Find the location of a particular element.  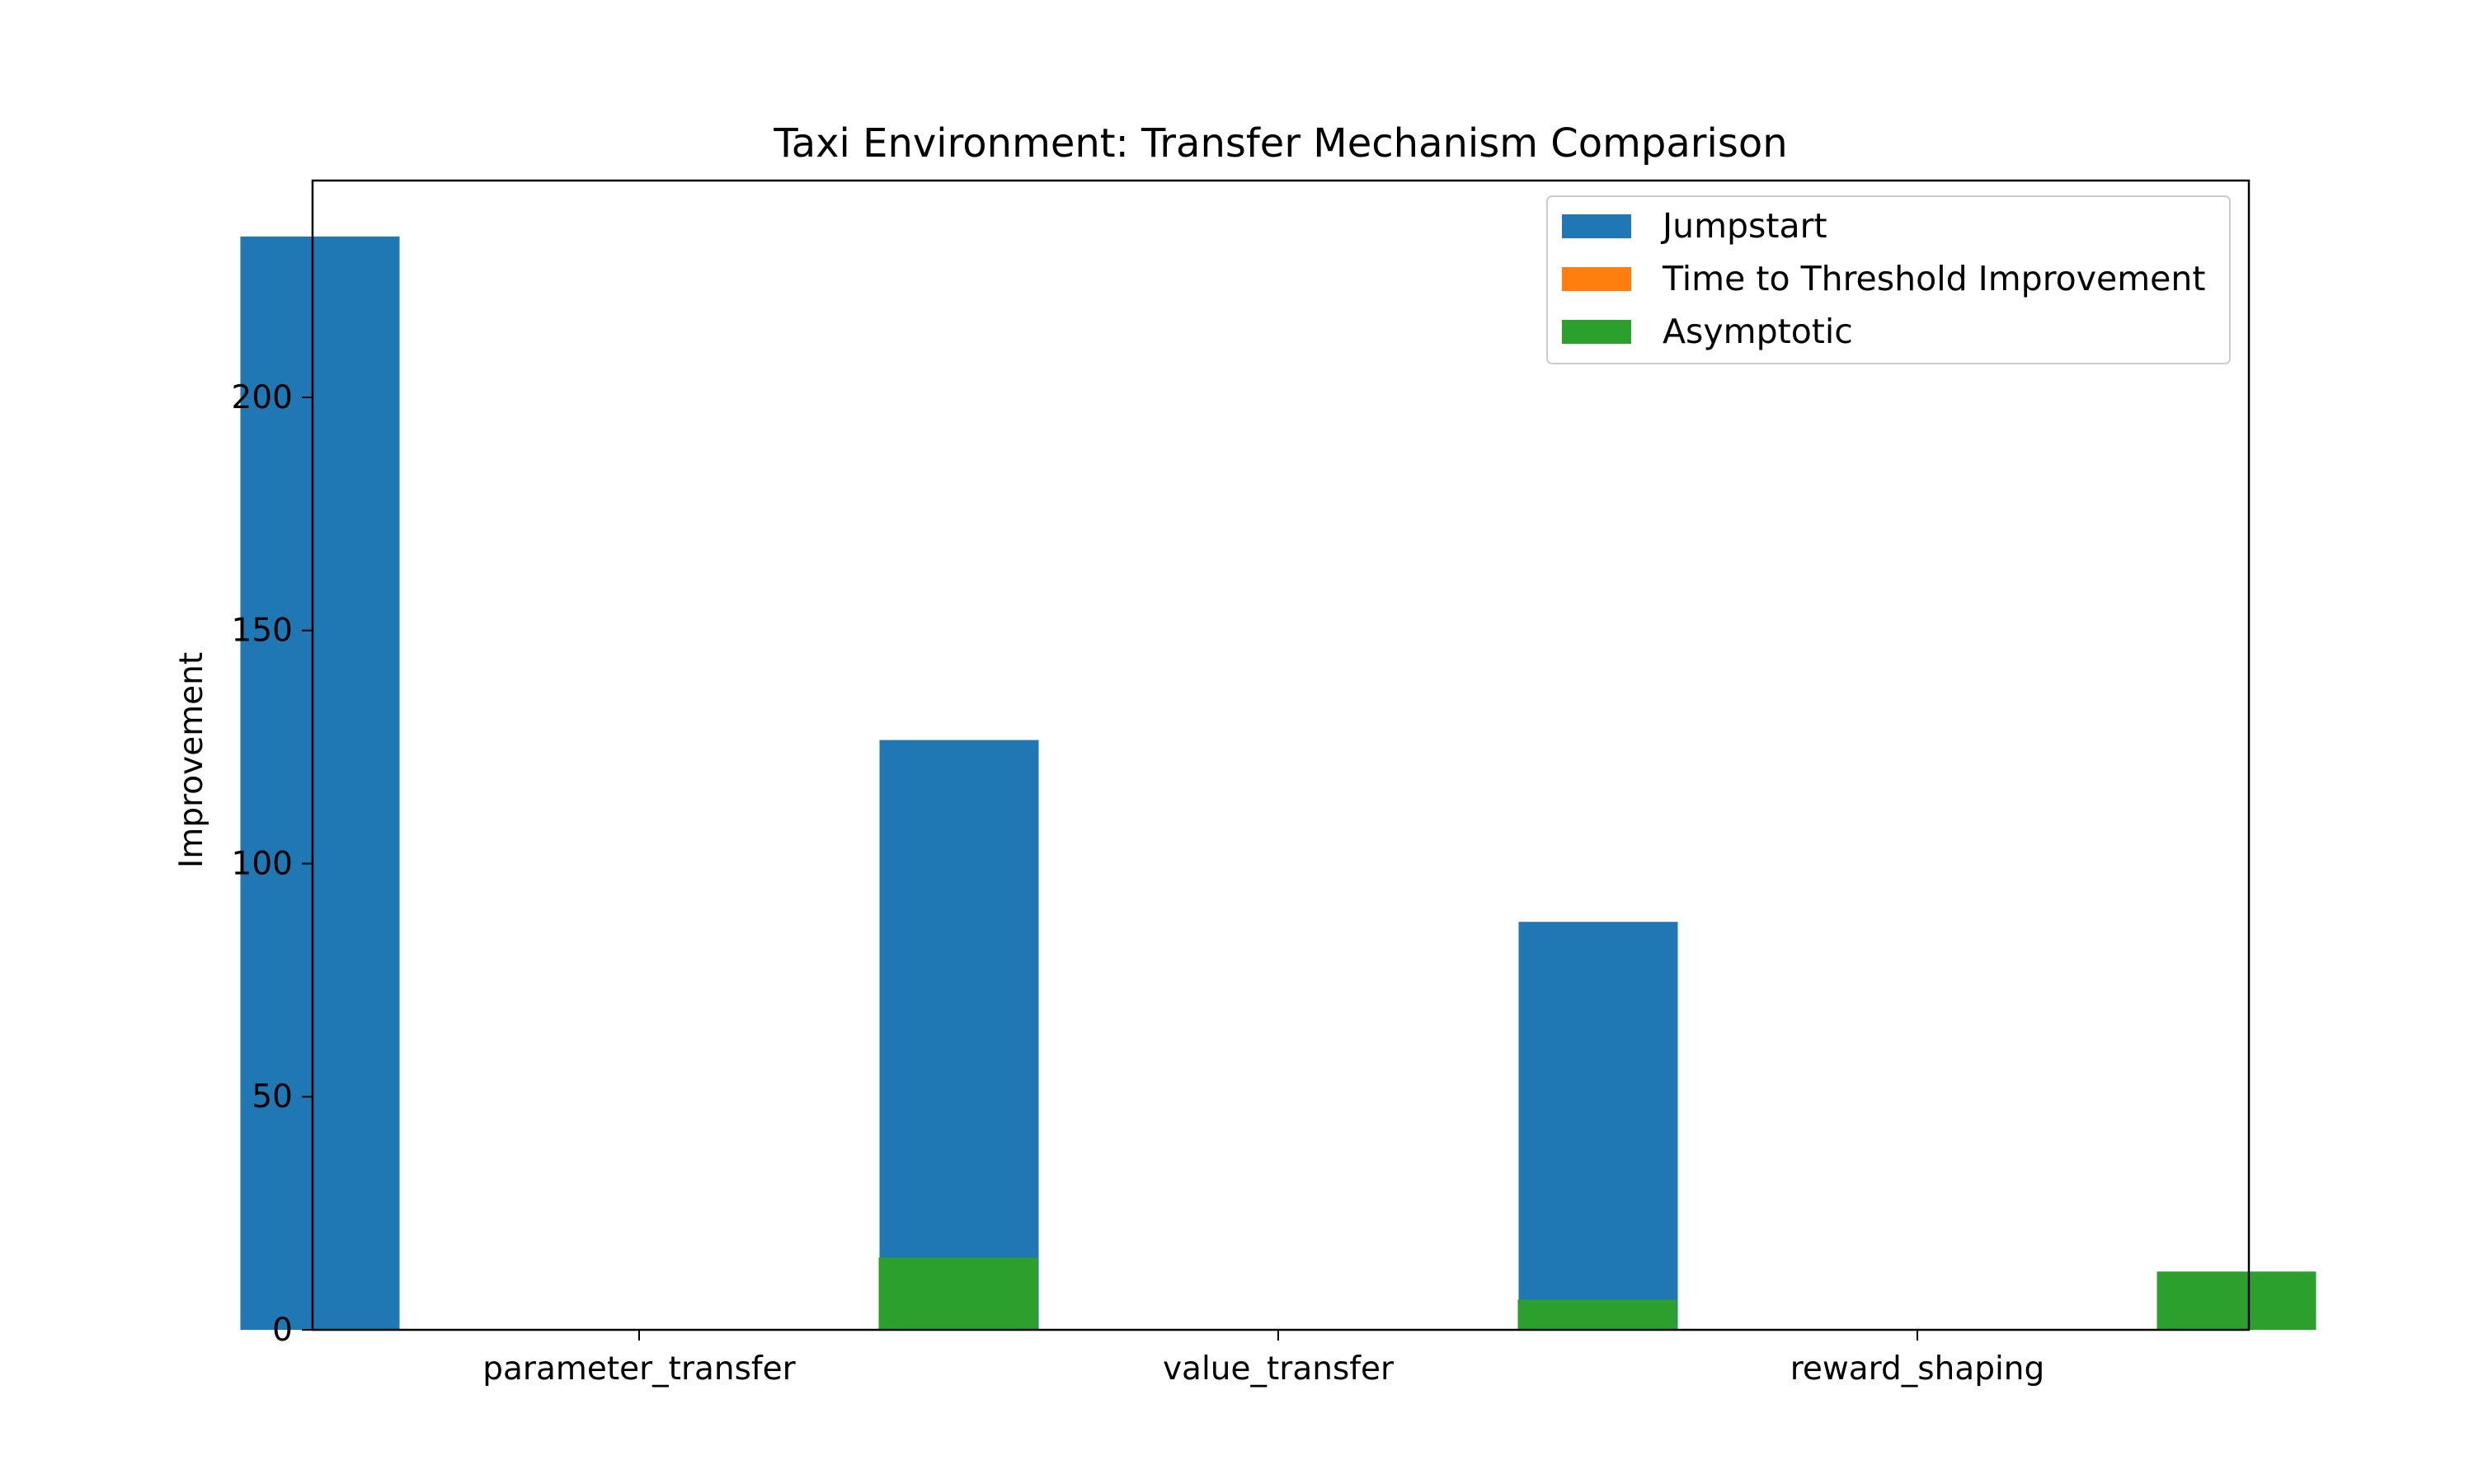

x-tick-label: parameter_transfer is located at coordinates (639, 1369).